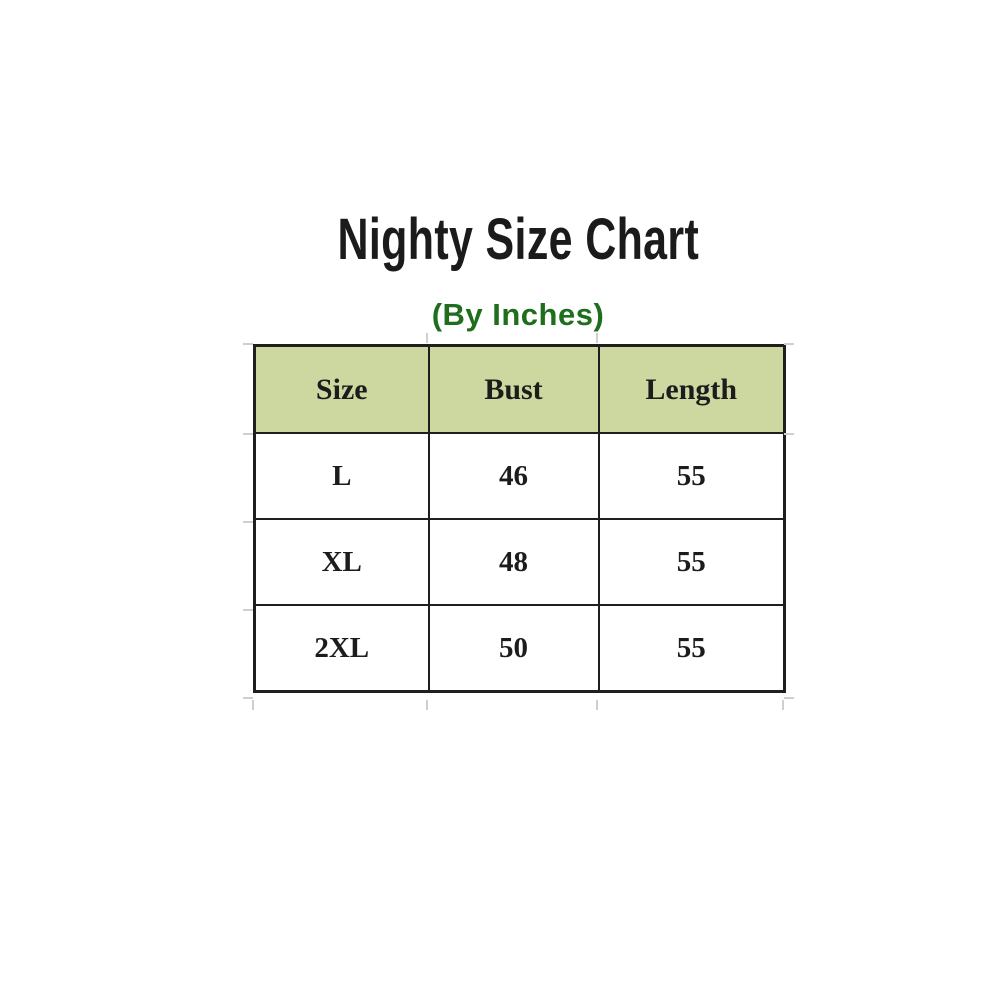 The height and width of the screenshot is (1000, 1000). I want to click on header-cell-bust: Bust, so click(513, 389).